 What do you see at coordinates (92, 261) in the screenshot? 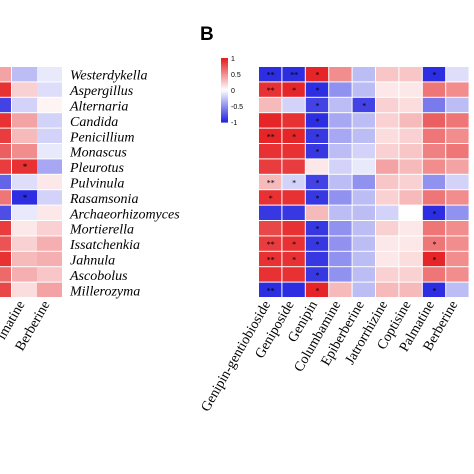
I see `row-label: Jahnula` at bounding box center [92, 261].